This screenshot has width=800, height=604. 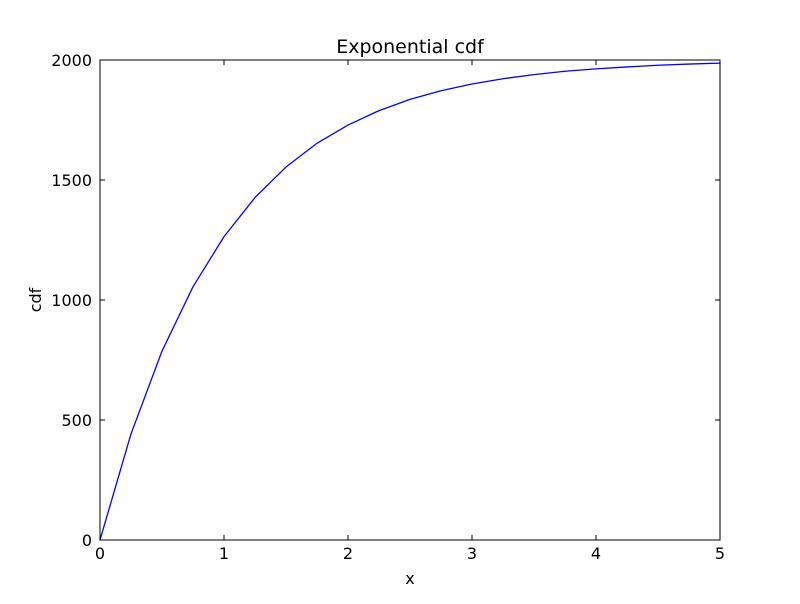 What do you see at coordinates (596, 553) in the screenshot?
I see `x-tick-label: 4` at bounding box center [596, 553].